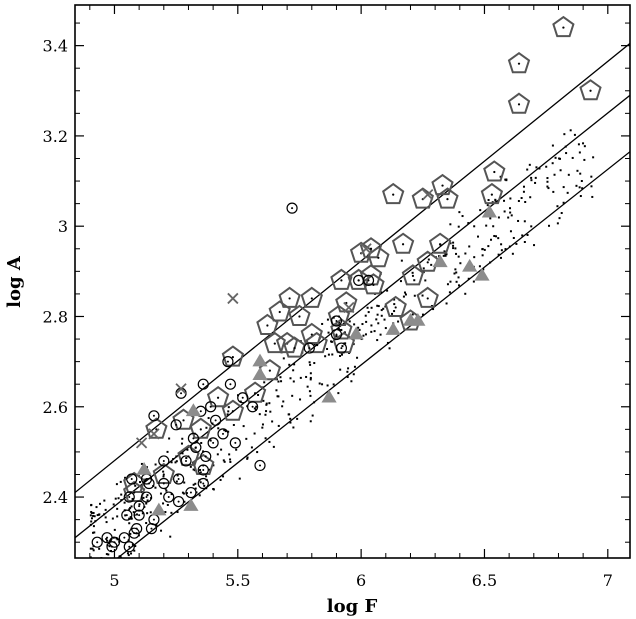 The width and height of the screenshot is (636, 619). Describe the element at coordinates (608, 580) in the screenshot. I see `x-tick-label: 7` at that location.